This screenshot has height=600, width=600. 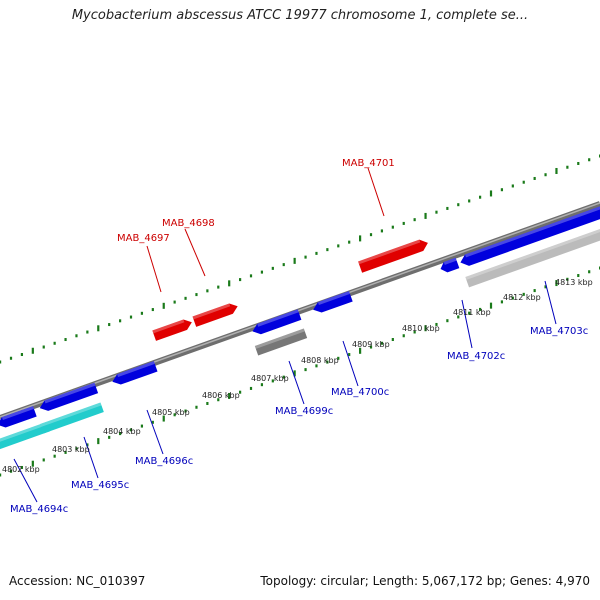 I want to click on mab-4702c-label: MAB_4702c, so click(x=476, y=356).